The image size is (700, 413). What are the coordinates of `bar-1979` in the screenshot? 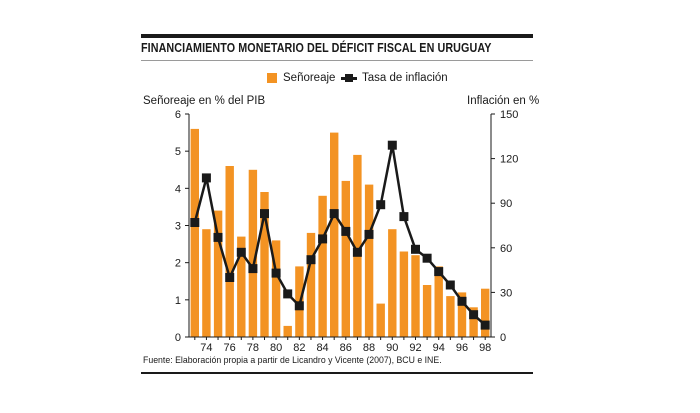 It's located at (264, 264).